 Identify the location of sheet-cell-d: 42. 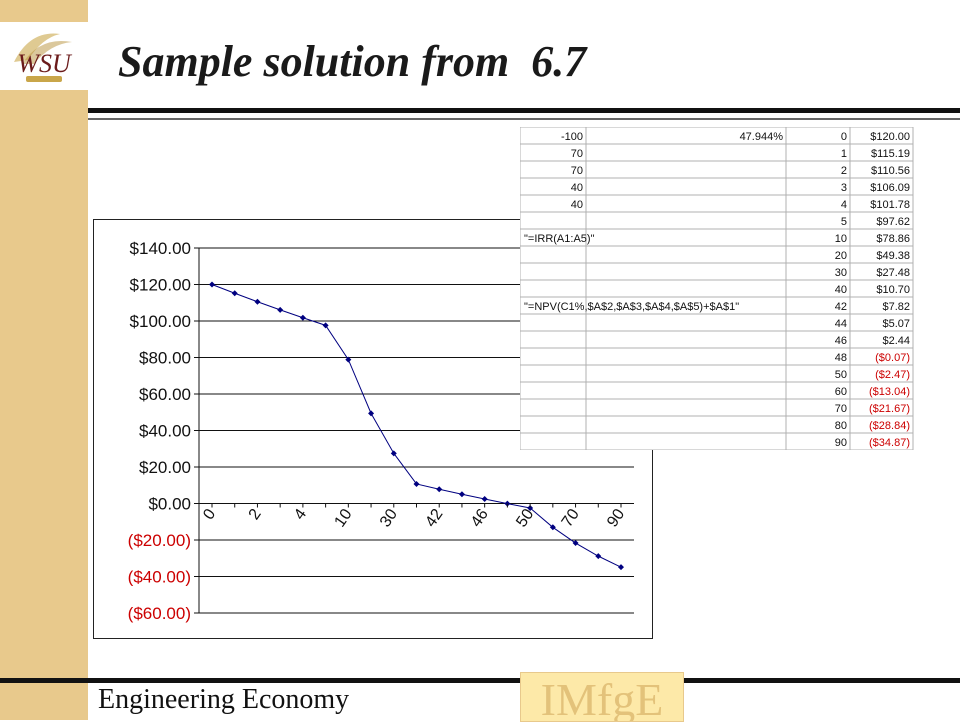
(841, 307).